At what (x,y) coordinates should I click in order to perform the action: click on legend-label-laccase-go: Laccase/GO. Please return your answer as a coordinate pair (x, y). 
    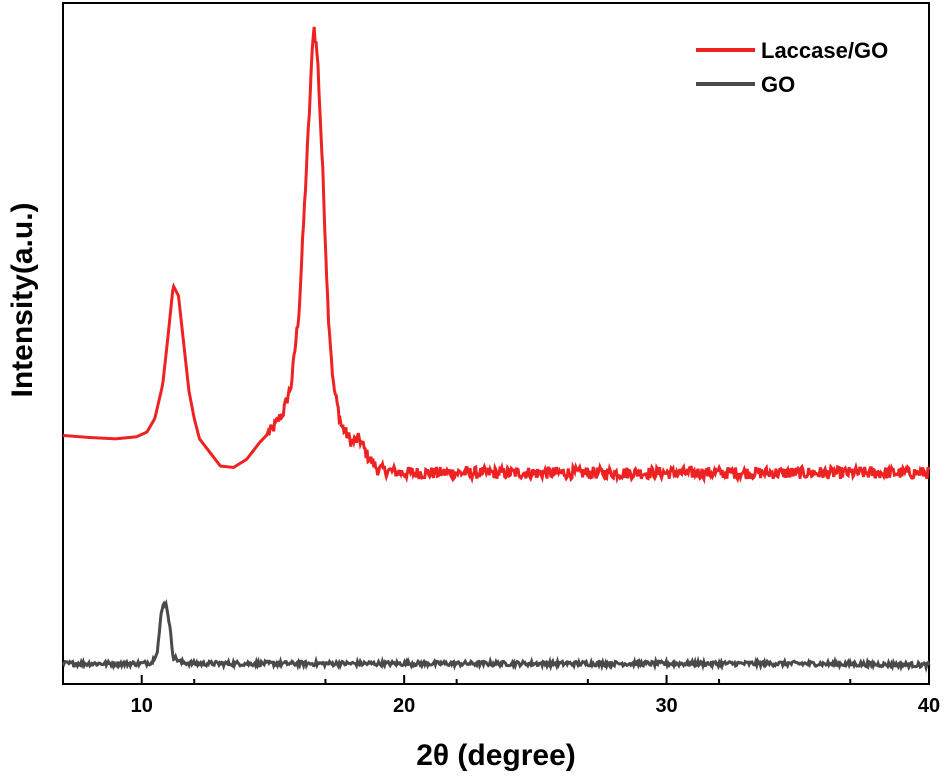
    Looking at the image, I should click on (824, 50).